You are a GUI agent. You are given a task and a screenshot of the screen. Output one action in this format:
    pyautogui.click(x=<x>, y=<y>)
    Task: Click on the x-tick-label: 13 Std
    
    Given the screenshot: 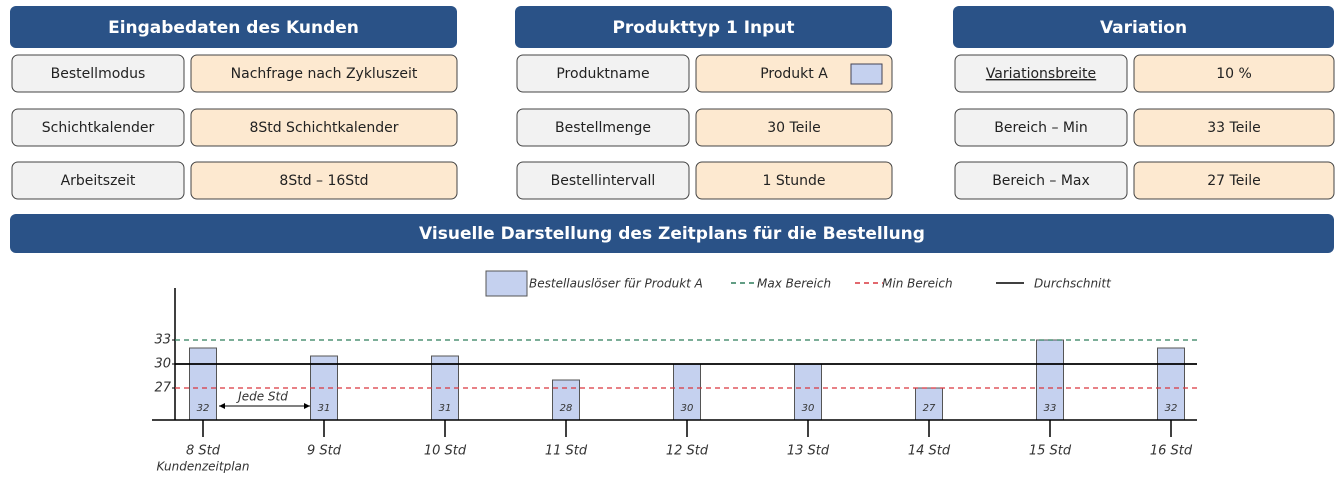 What is the action you would take?
    pyautogui.click(x=808, y=451)
    